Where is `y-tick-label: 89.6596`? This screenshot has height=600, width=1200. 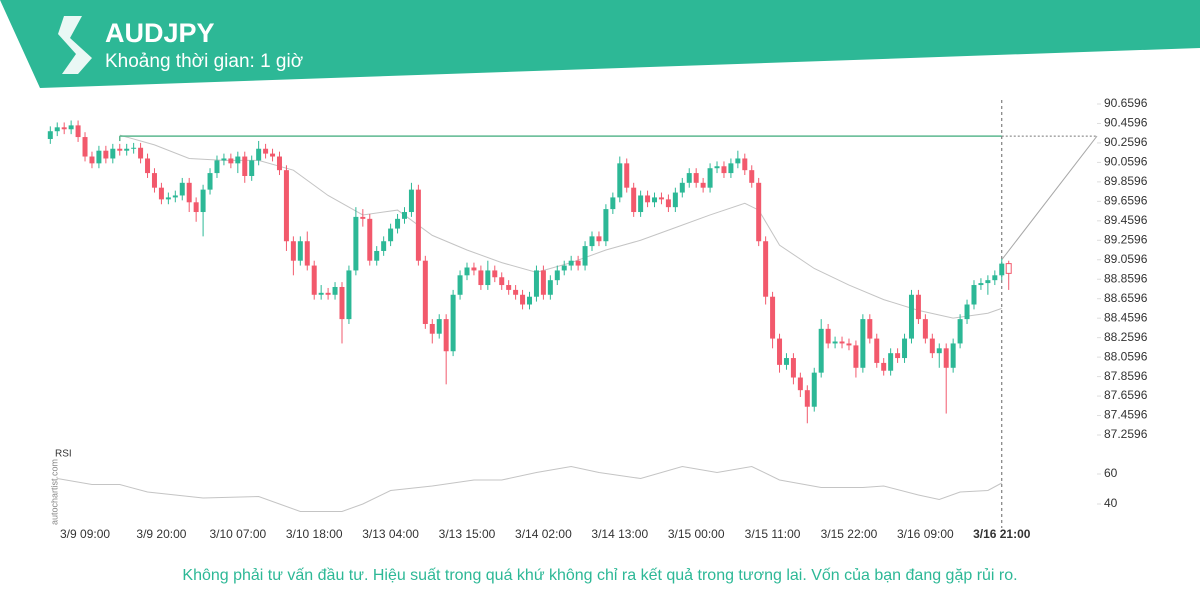
y-tick-label: 89.6596 is located at coordinates (1126, 201).